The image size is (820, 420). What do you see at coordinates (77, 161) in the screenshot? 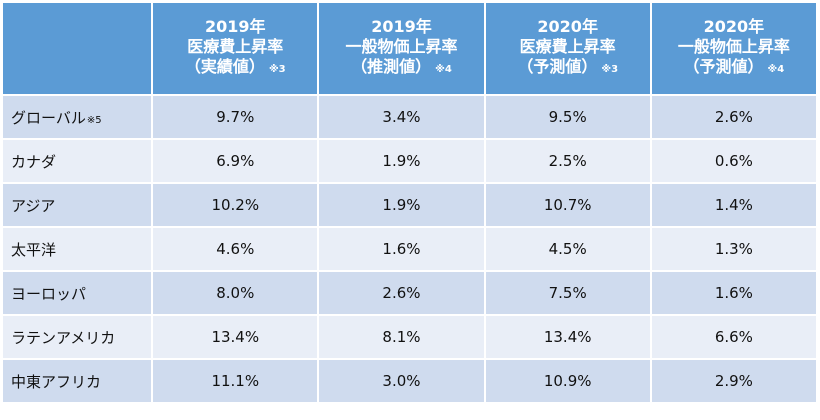
I see `row-label: カナダ` at bounding box center [77, 161].